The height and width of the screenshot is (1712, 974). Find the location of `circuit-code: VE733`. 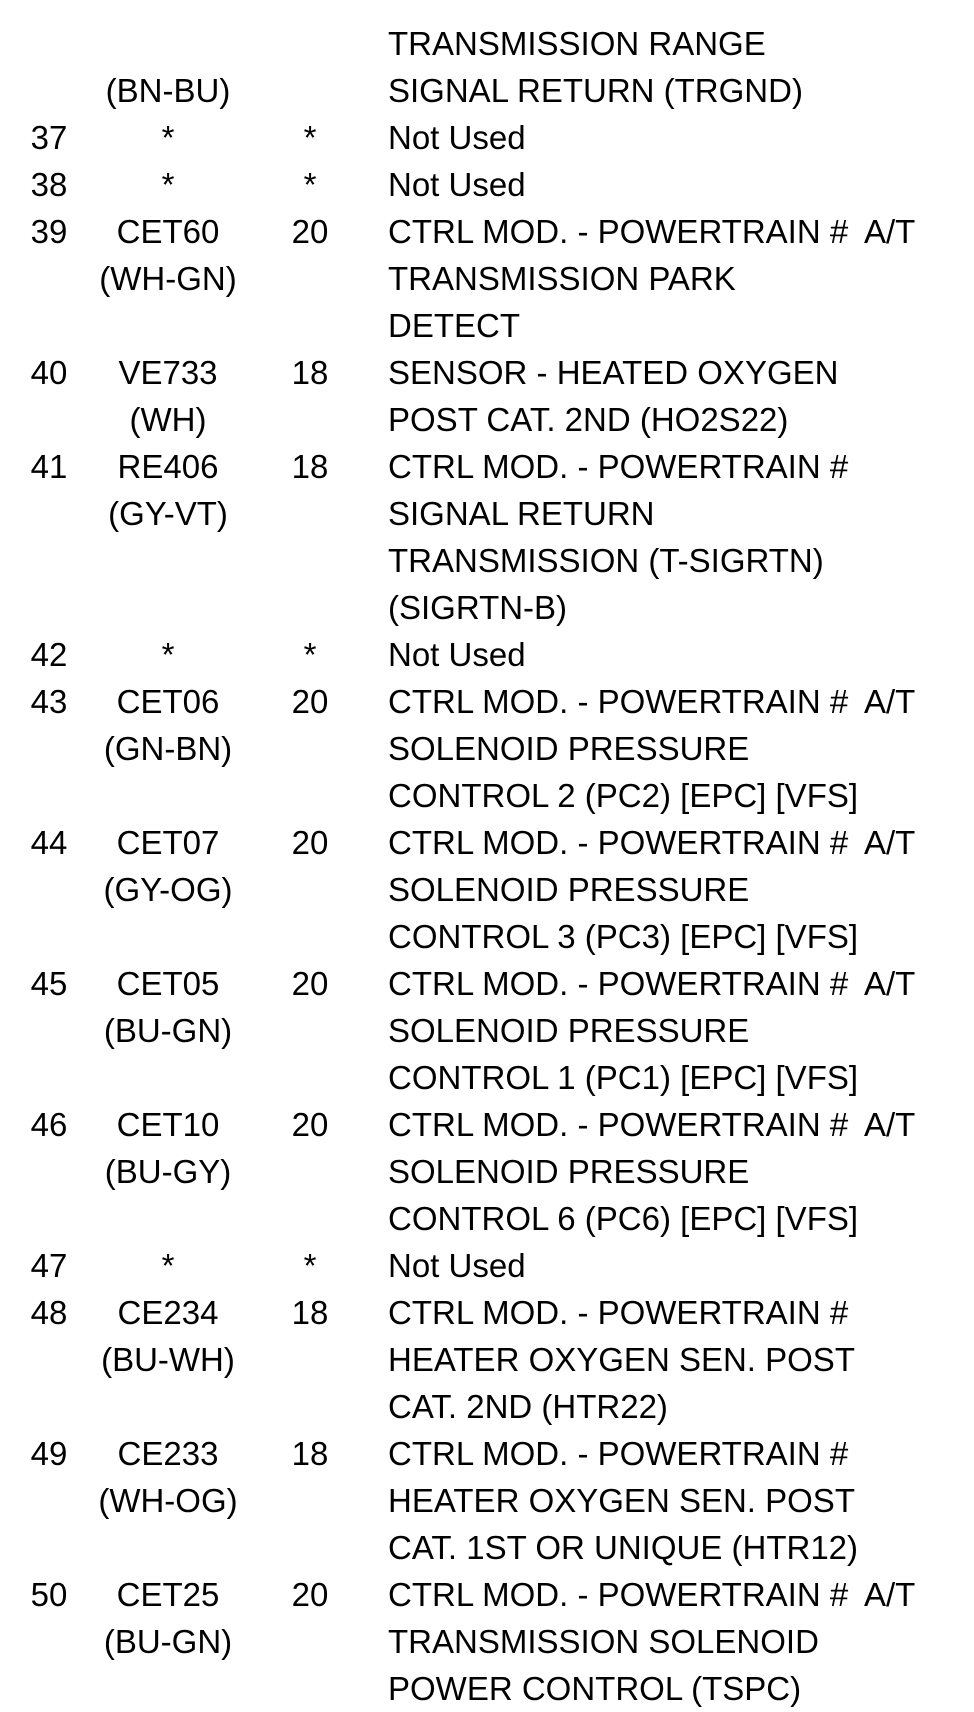

circuit-code: VE733 is located at coordinates (168, 372).